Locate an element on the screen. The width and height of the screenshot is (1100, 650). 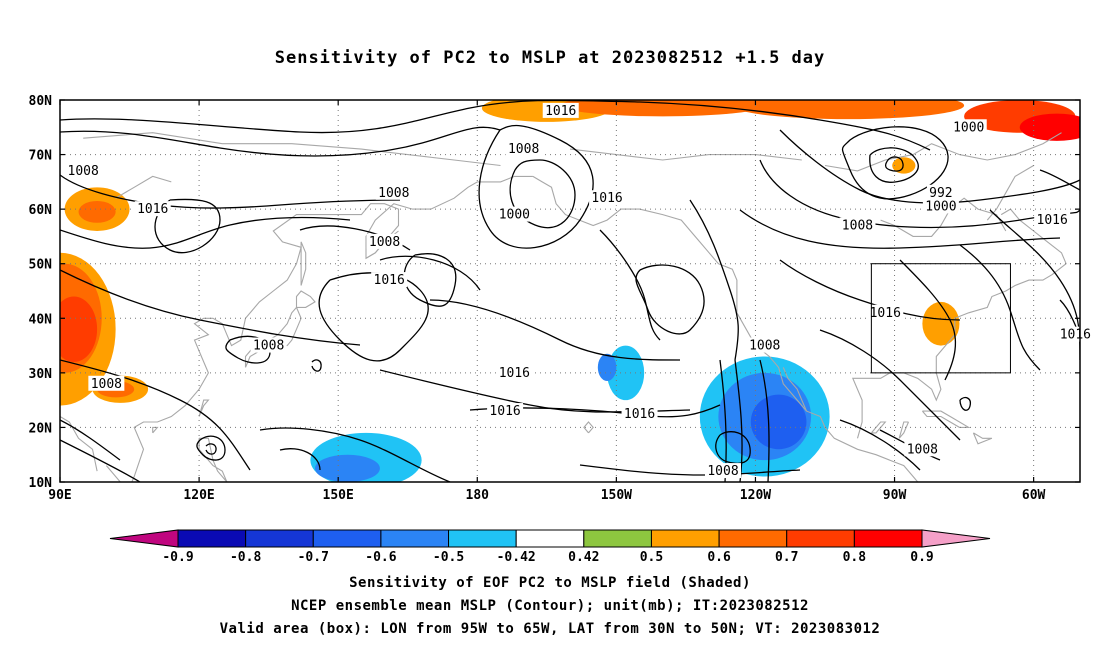
colorbar-tick-label: 0.9 is located at coordinates (921, 557).